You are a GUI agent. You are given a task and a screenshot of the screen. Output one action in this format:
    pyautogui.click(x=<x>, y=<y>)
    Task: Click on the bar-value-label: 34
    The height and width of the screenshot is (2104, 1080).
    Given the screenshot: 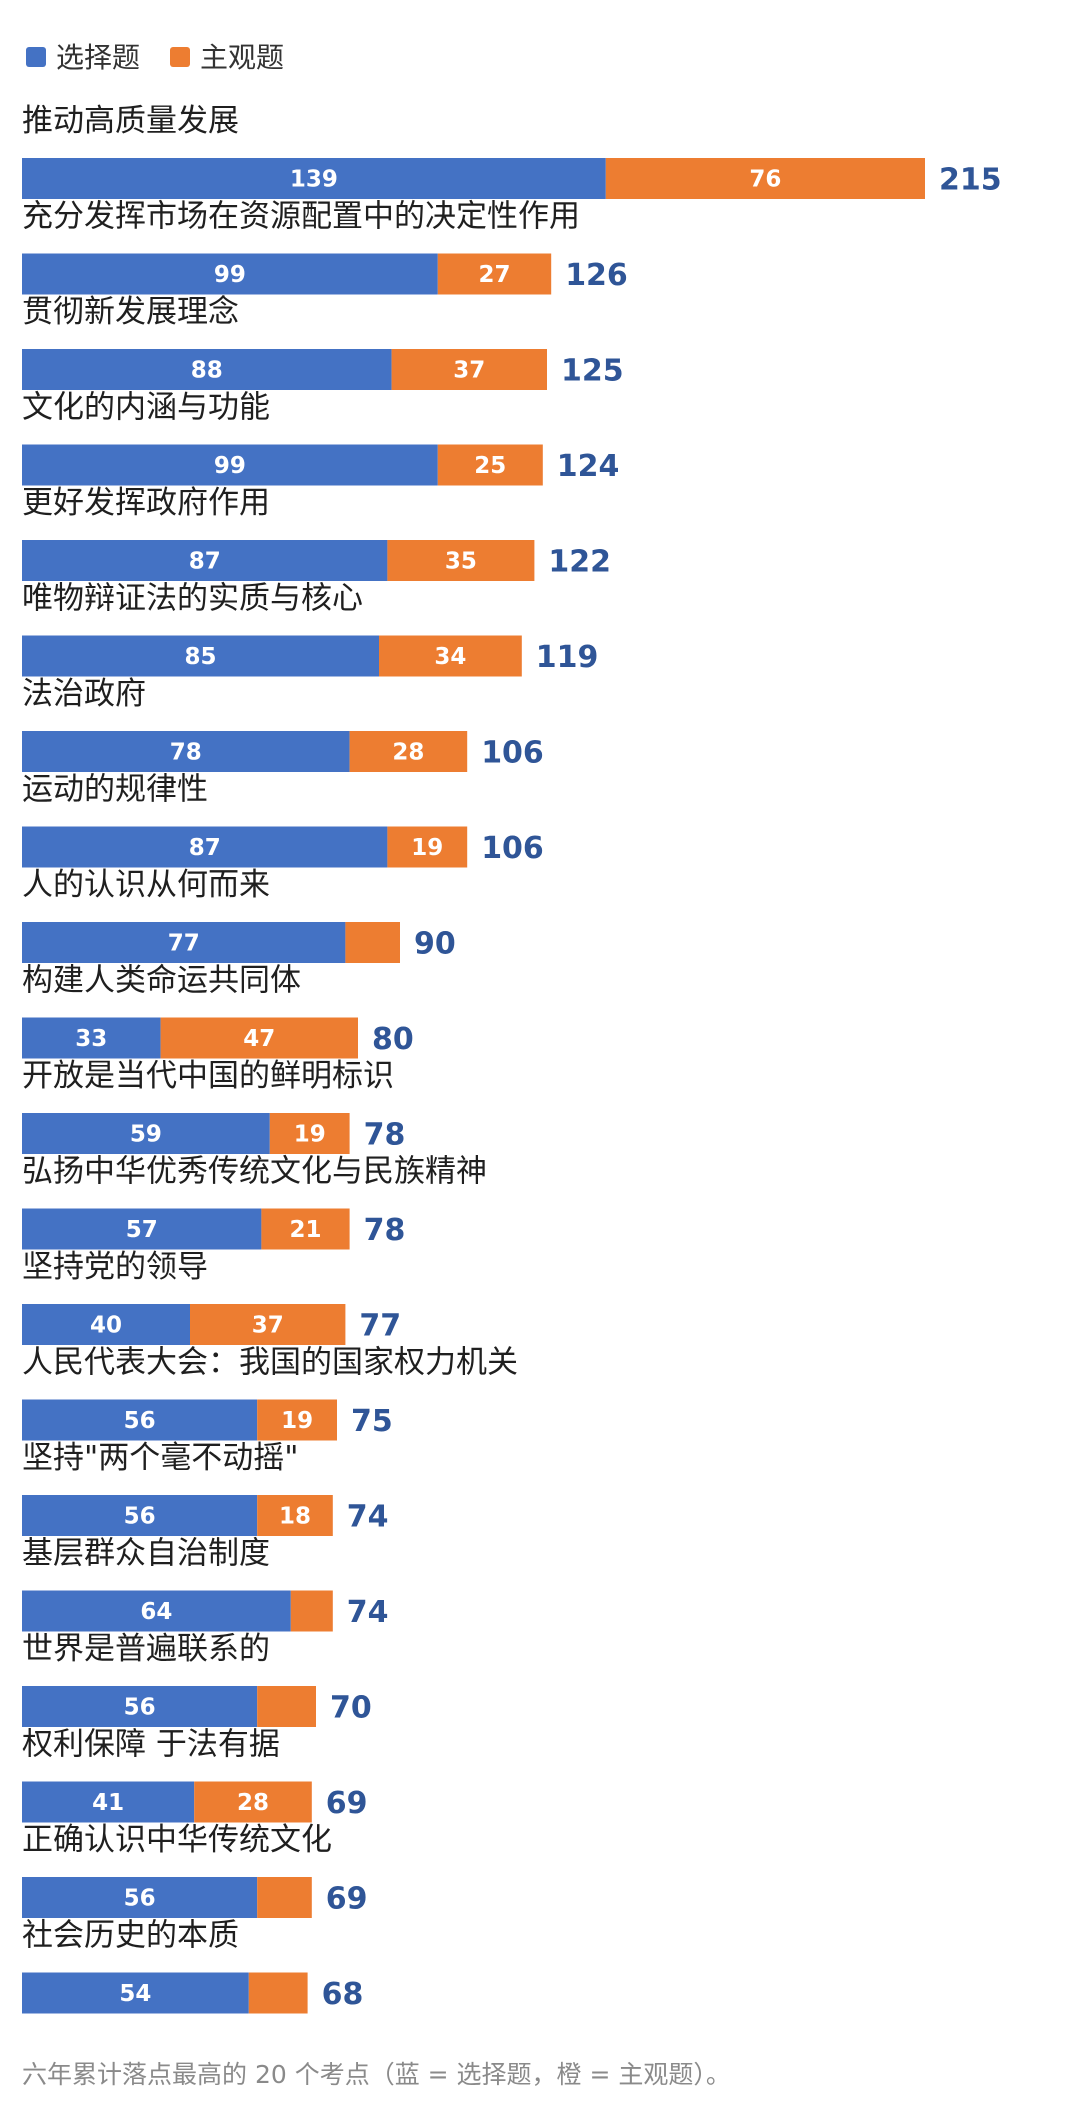 What is the action you would take?
    pyautogui.click(x=450, y=657)
    